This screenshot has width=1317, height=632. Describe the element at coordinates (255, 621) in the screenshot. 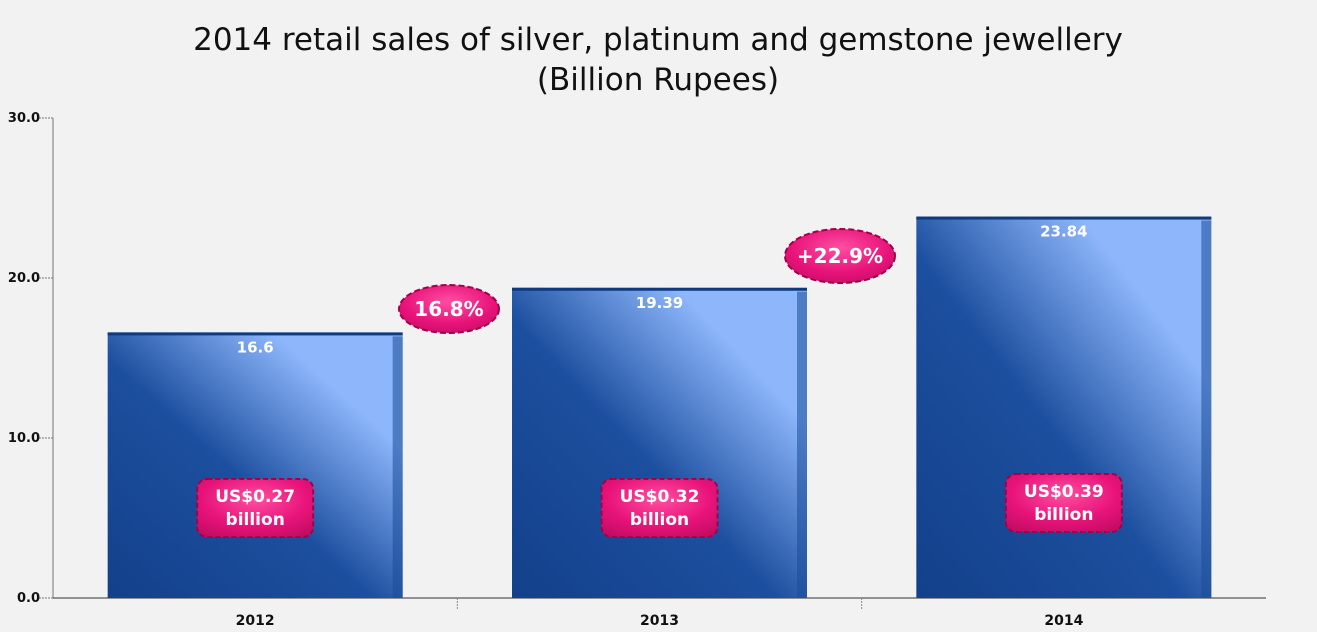

I see `x-tick-label: 2012` at that location.